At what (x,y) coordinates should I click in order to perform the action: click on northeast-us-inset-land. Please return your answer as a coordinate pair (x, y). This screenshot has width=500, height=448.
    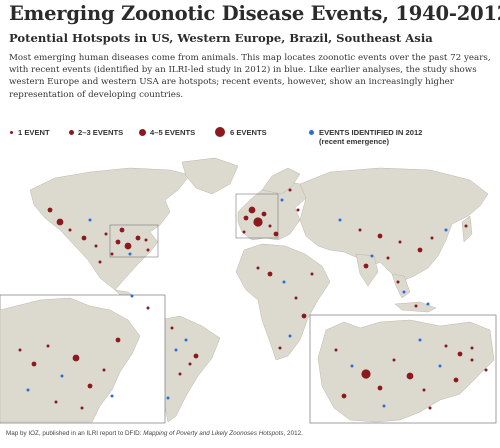
    Looking at the image, I should click on (70, 360).